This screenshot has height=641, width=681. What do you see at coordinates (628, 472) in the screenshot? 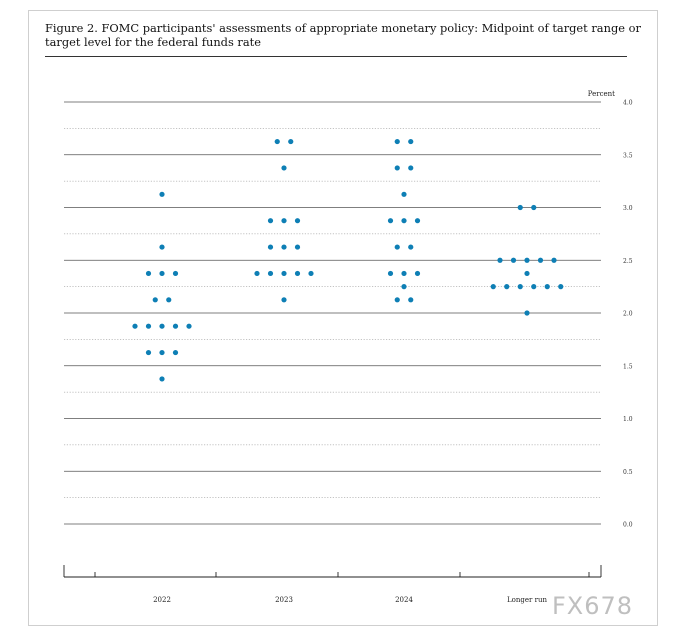
I see `y-tick-label: 0.5` at bounding box center [628, 472].